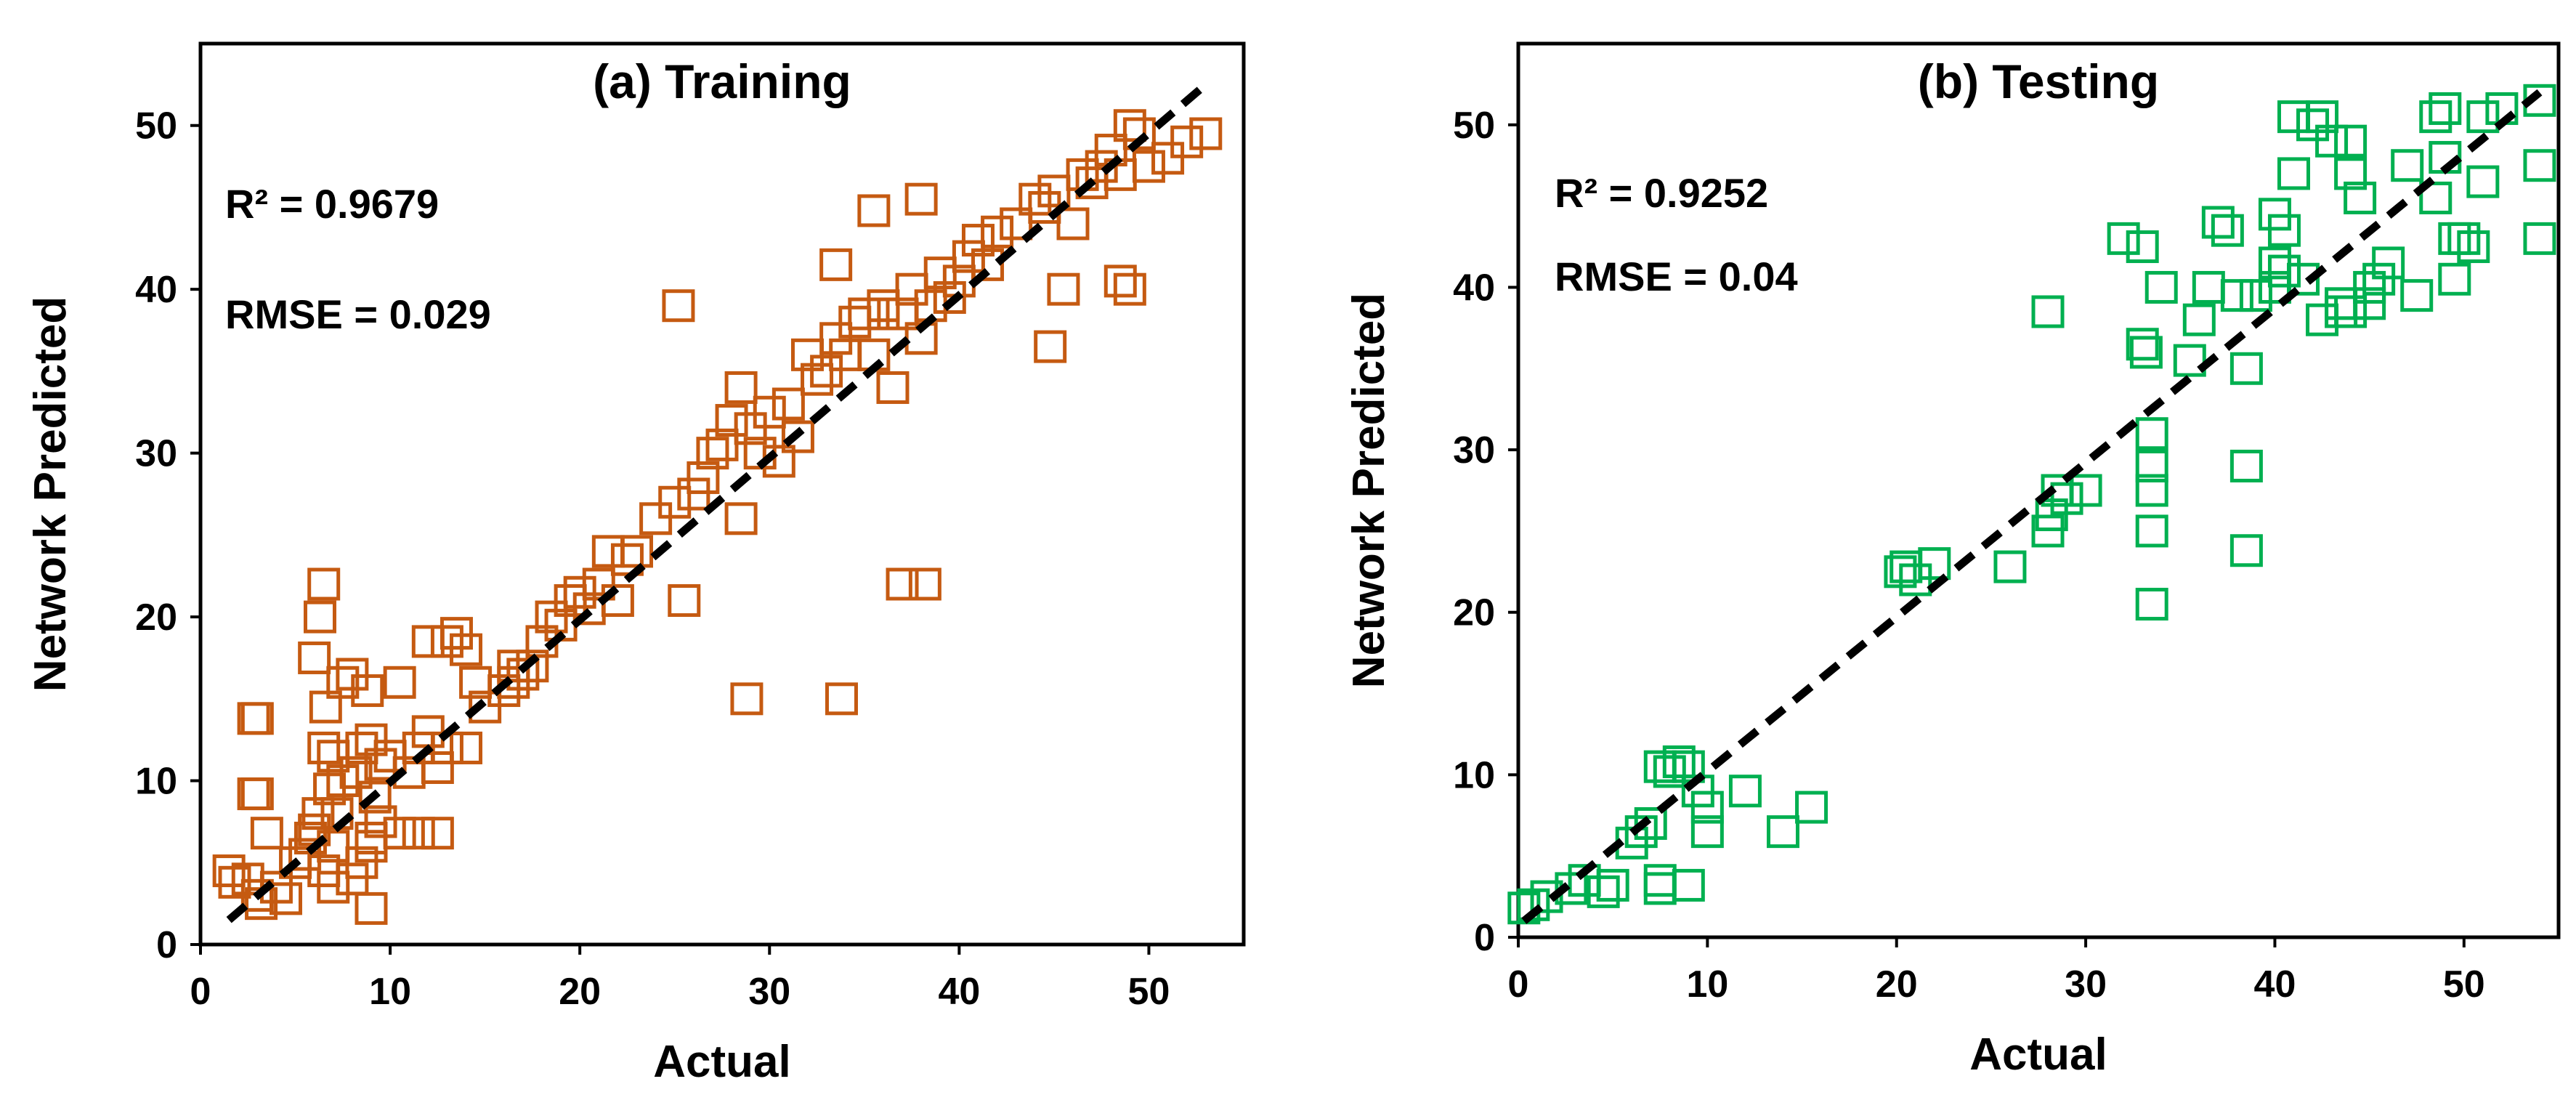 Image resolution: width=2576 pixels, height=1108 pixels. Describe the element at coordinates (156, 126) in the screenshot. I see `y-tick-label: 50` at that location.